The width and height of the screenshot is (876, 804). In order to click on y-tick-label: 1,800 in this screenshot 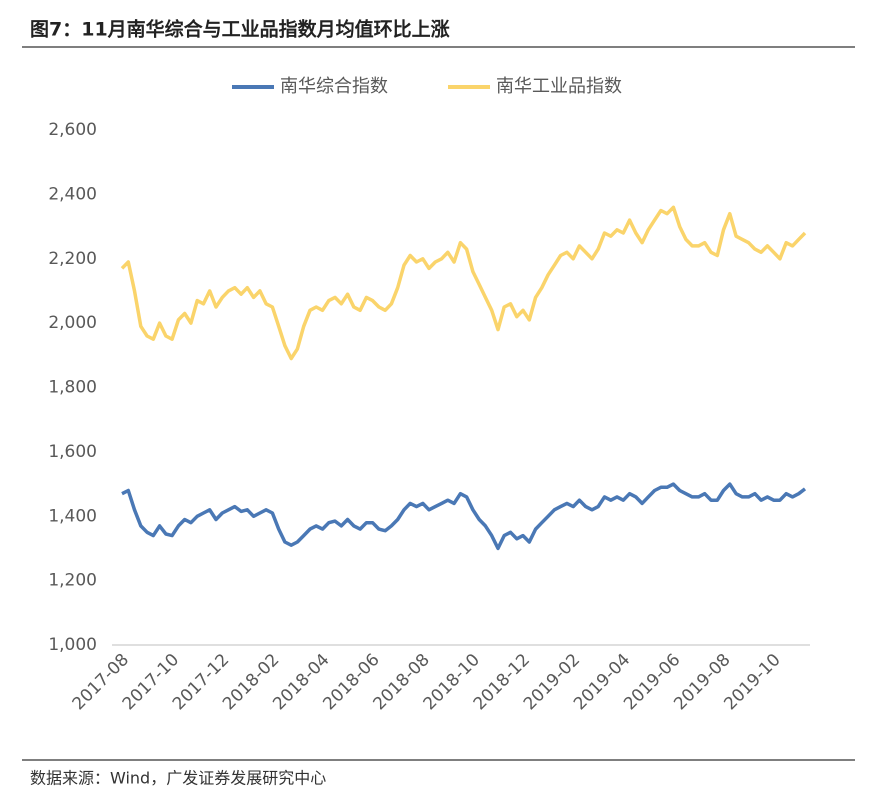, I will do `click(72, 388)`.